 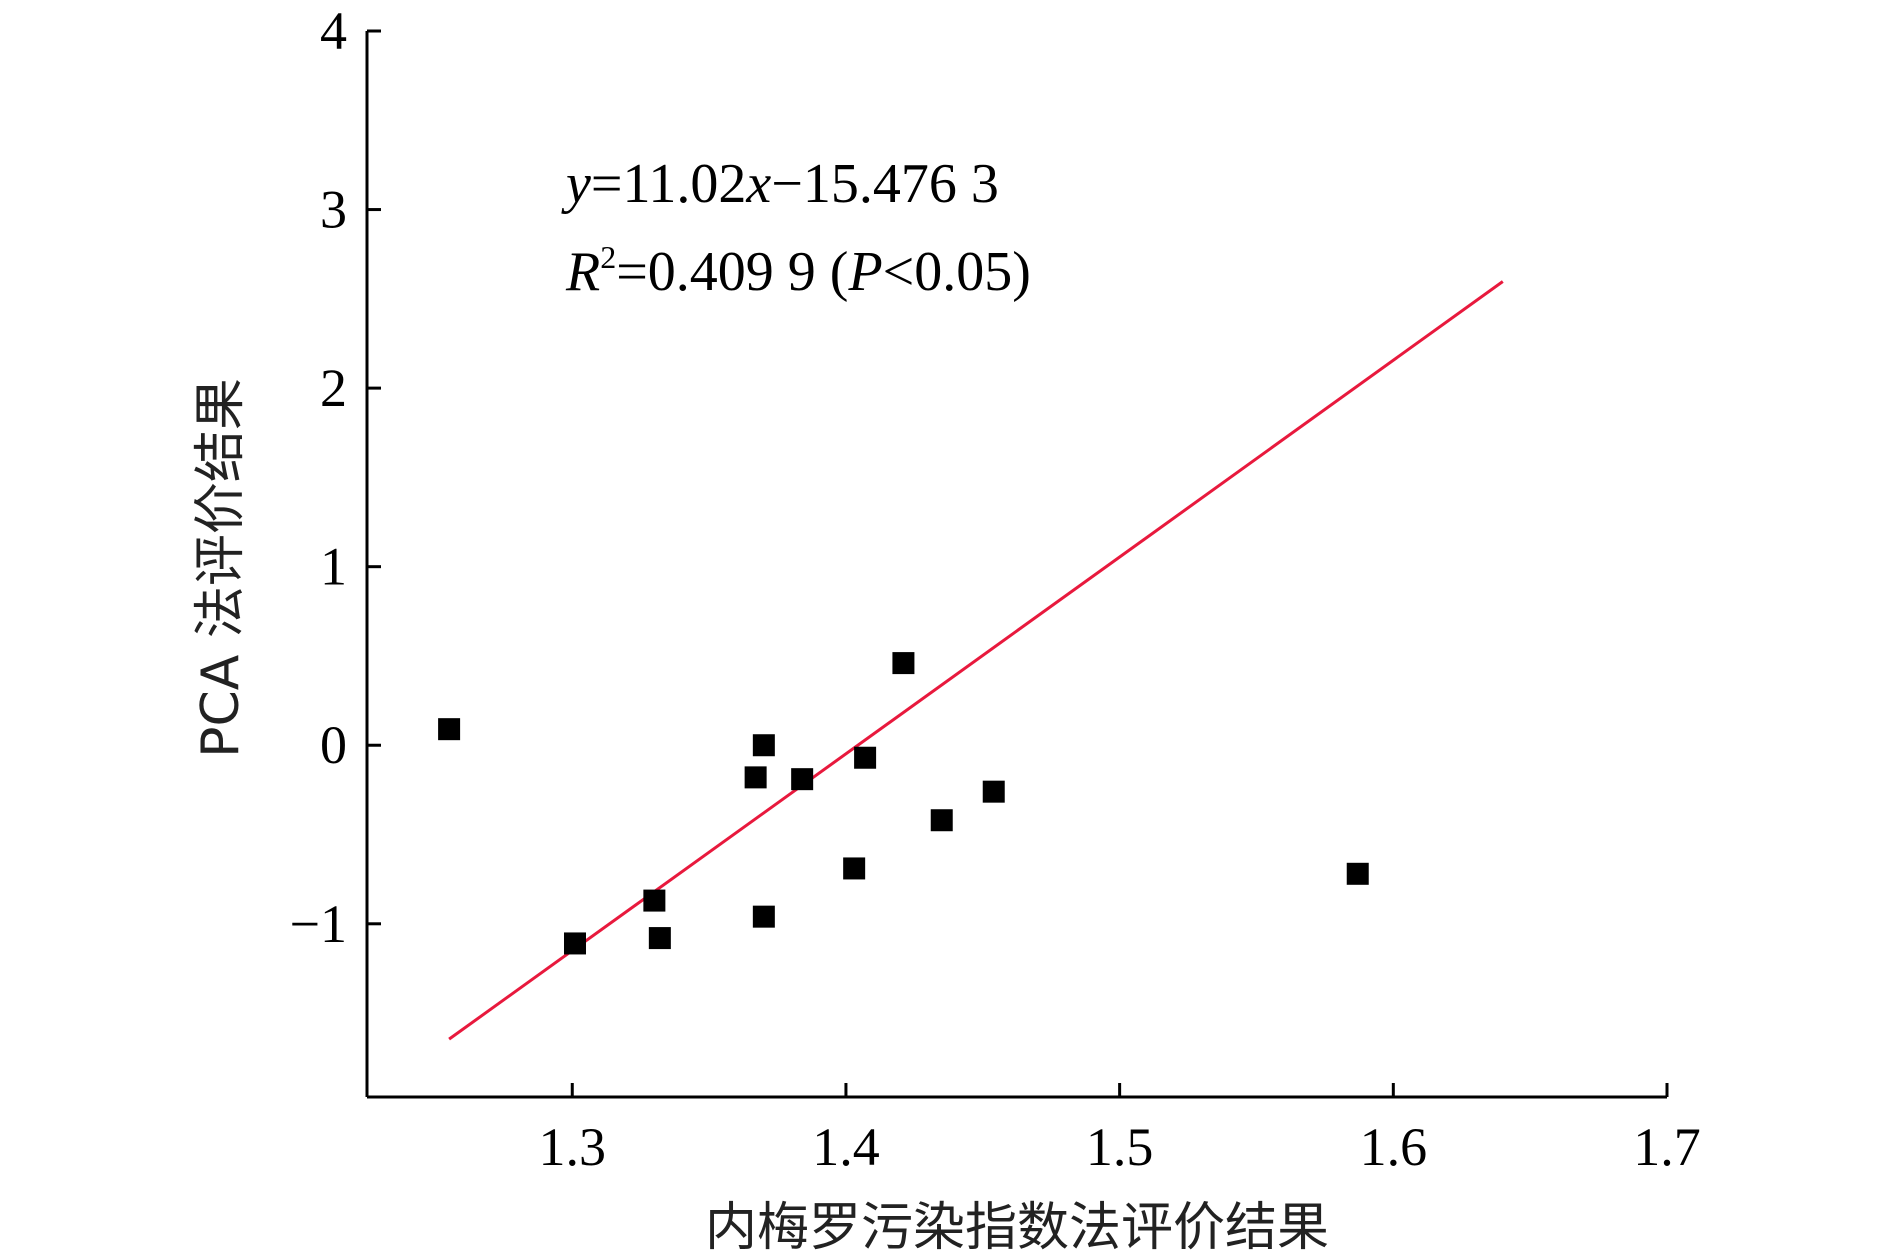 What do you see at coordinates (582, 272) in the screenshot?
I see `r-symbol: R` at bounding box center [582, 272].